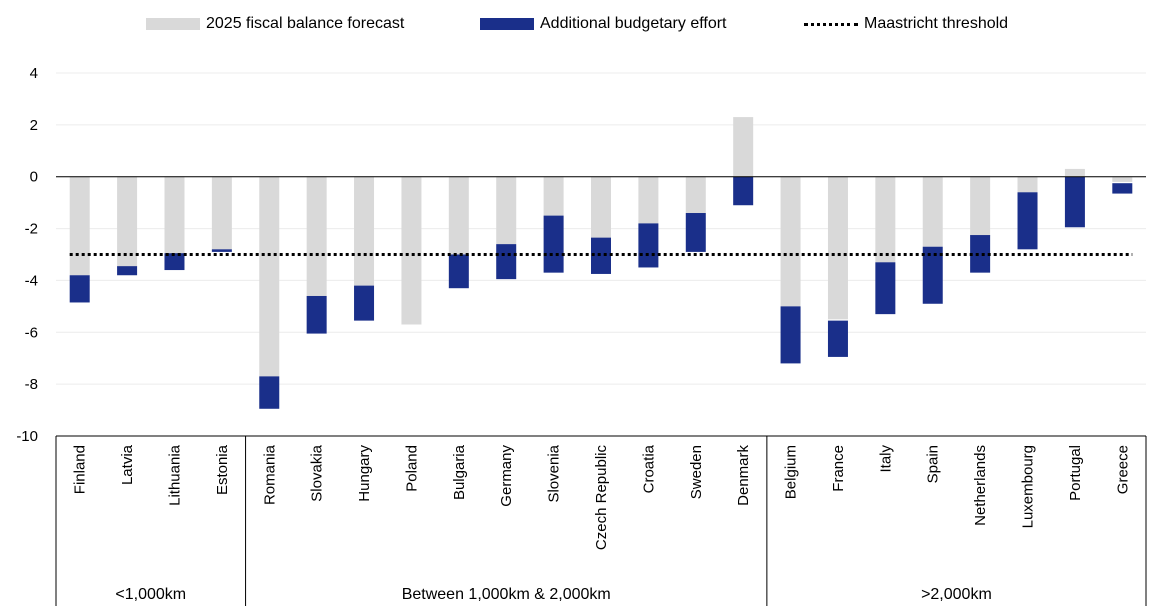 The height and width of the screenshot is (614, 1164). Describe the element at coordinates (1028, 486) in the screenshot. I see `category-label: Luxembourg` at that location.